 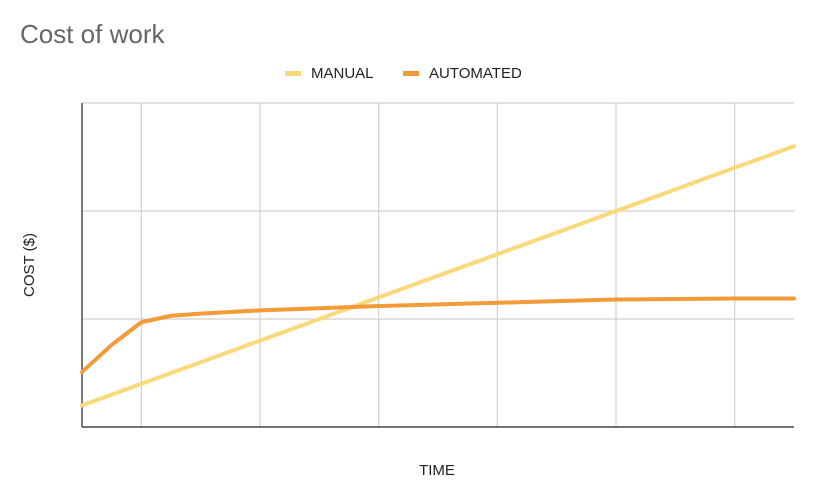 I want to click on line-series, so click(x=438, y=335).